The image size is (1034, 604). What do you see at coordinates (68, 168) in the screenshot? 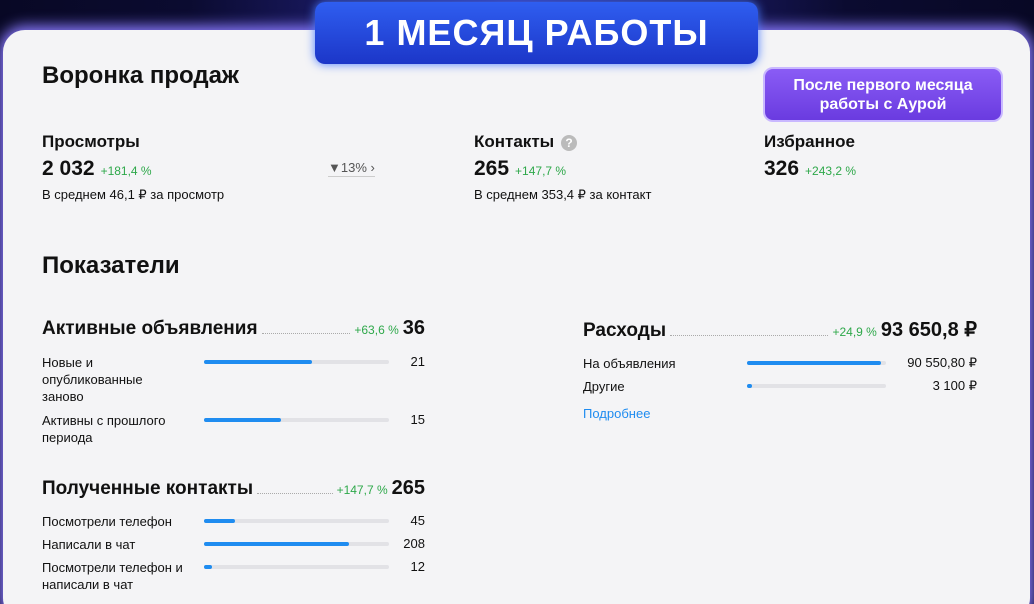
I see `metric-value: 2 032` at bounding box center [68, 168].